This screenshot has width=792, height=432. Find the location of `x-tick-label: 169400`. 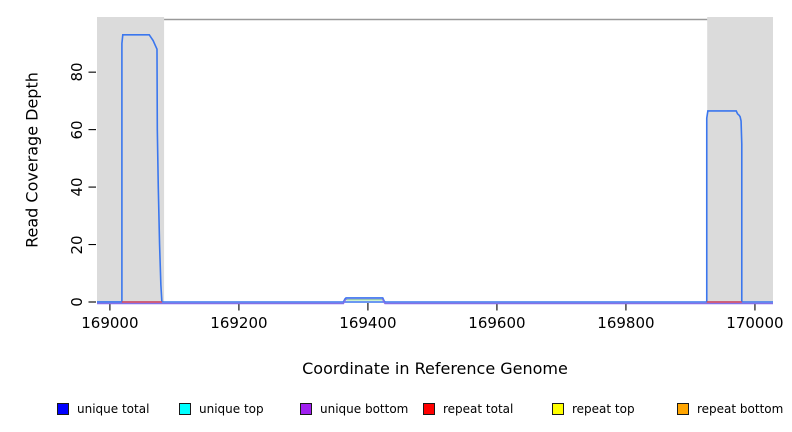

x-tick-label: 169400 is located at coordinates (368, 323).